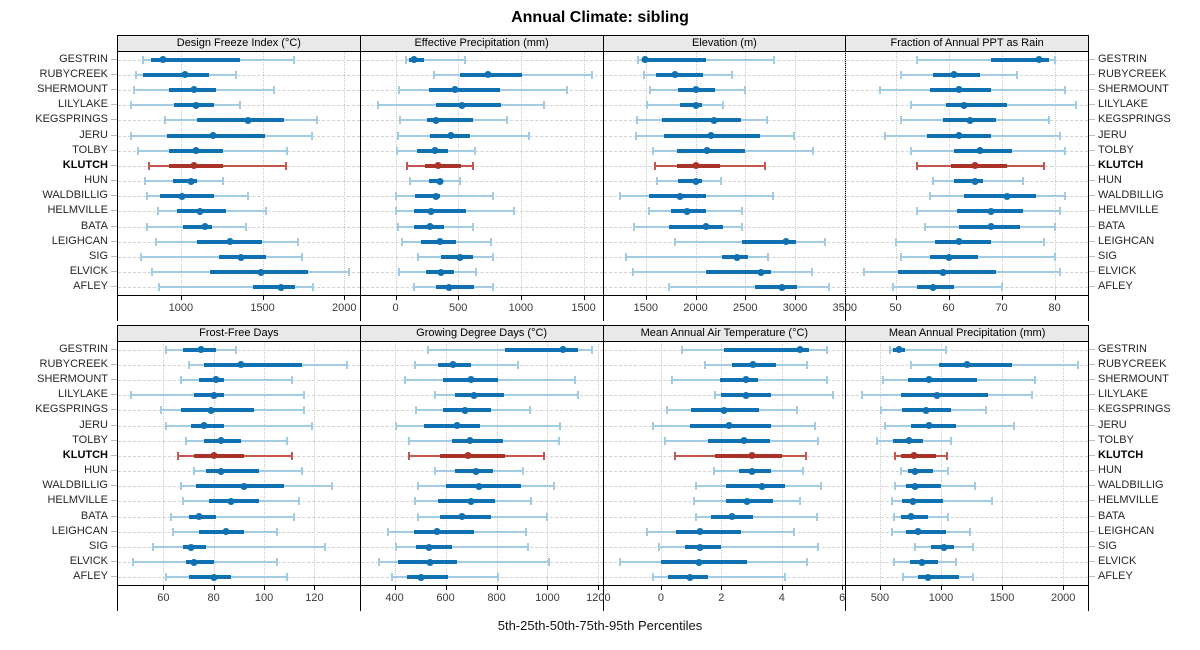  I want to click on row-gridline, so click(724, 182).